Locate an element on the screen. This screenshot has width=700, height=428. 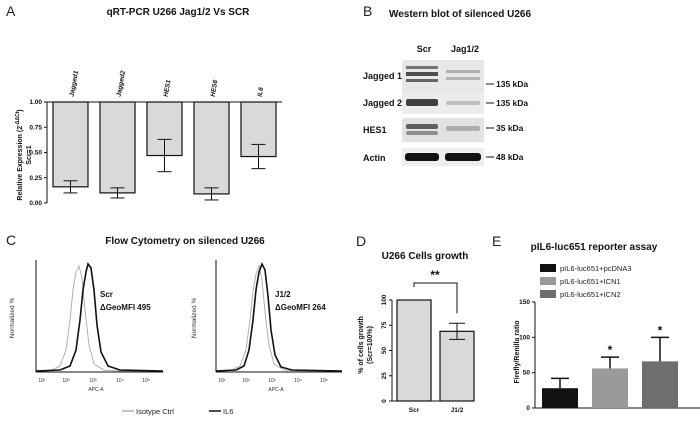
category-label: Jagged2 is located at coordinates (122, 84).